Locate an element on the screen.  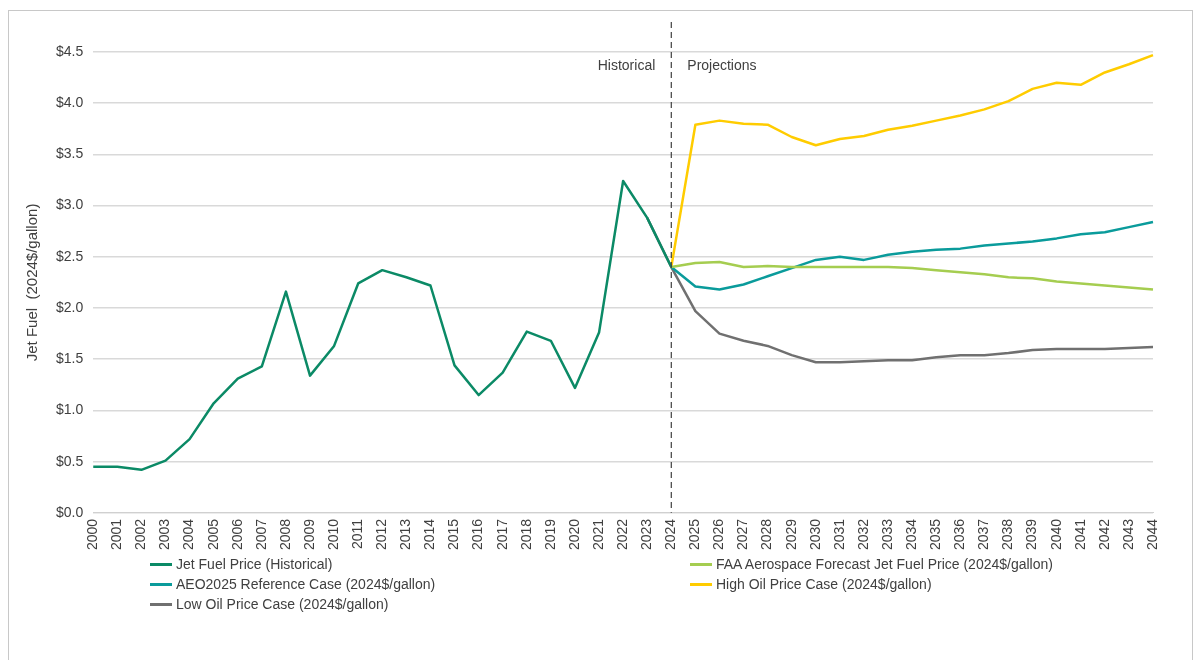
x-tick-label: 2020 is located at coordinates (573, 534).